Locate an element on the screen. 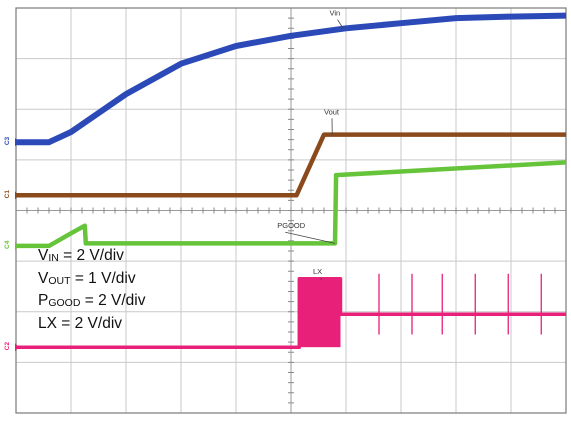 The height and width of the screenshot is (421, 571). channel-markers: C3 C1 C4 C2 is located at coordinates (11, 244).